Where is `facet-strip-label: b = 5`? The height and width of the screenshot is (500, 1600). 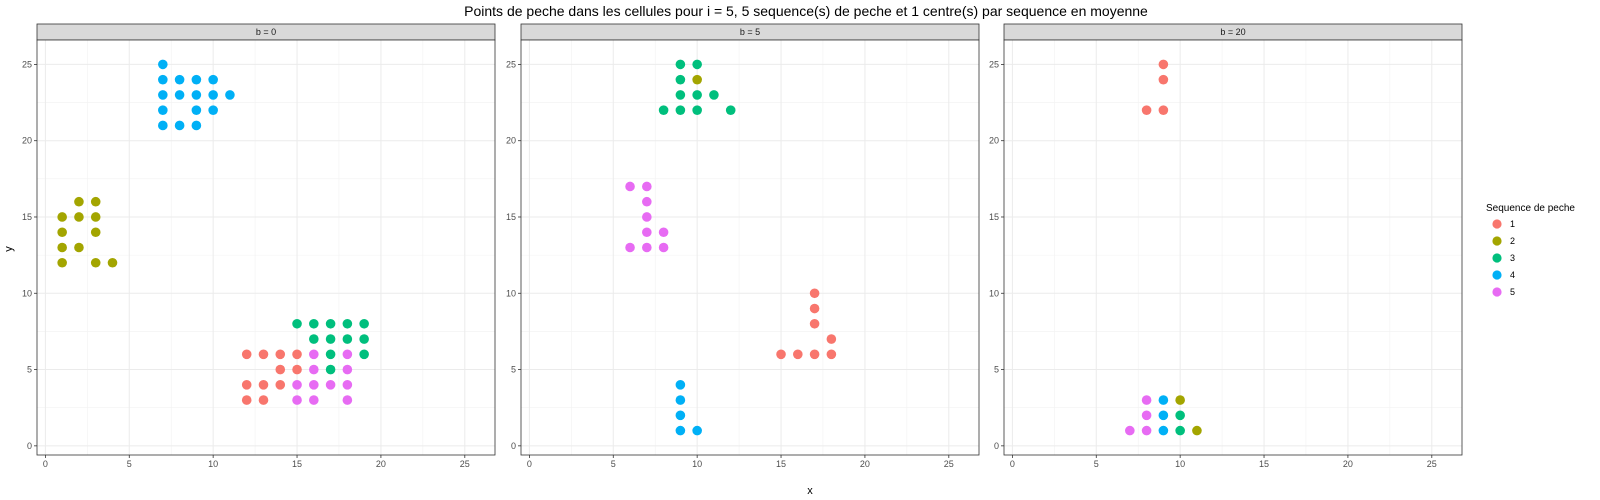
facet-strip-label: b = 5 is located at coordinates (750, 32).